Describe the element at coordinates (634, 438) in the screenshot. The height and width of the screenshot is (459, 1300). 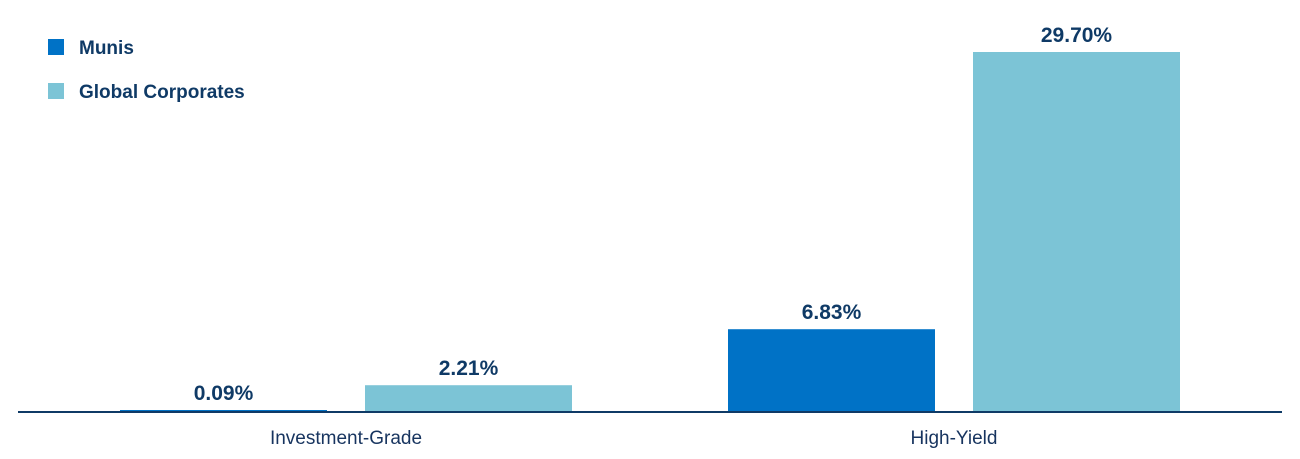
I see `category-labels-layer: Investment-Grade High-Yield` at that location.